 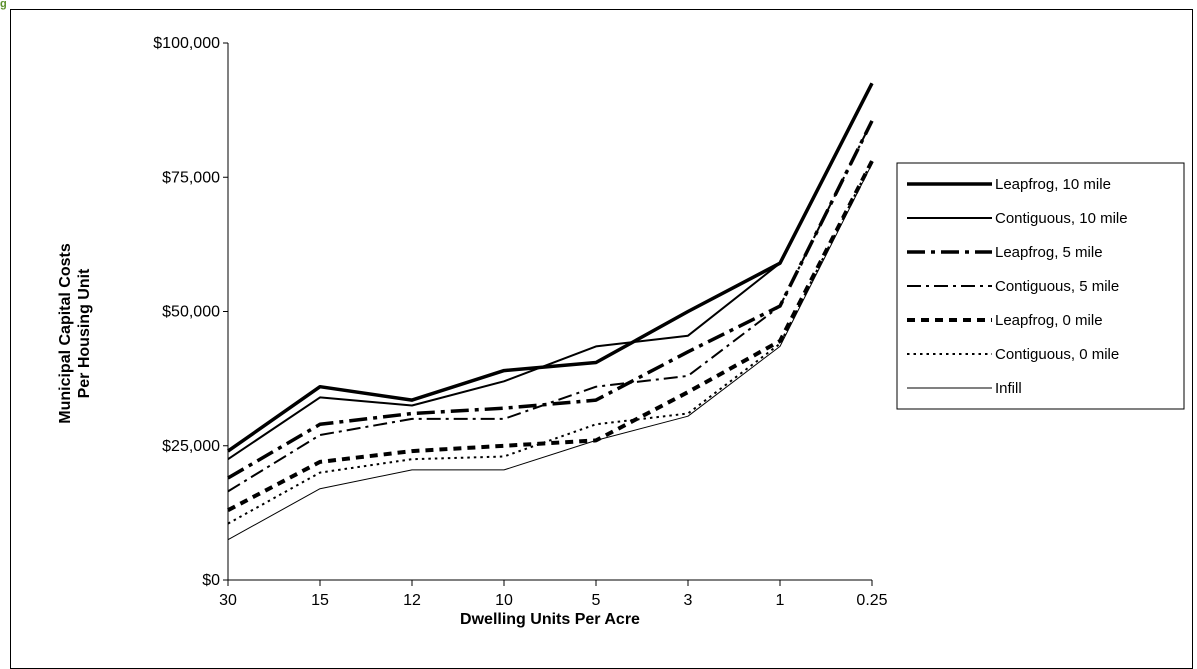 I want to click on x-tick-label: 30, so click(x=228, y=600).